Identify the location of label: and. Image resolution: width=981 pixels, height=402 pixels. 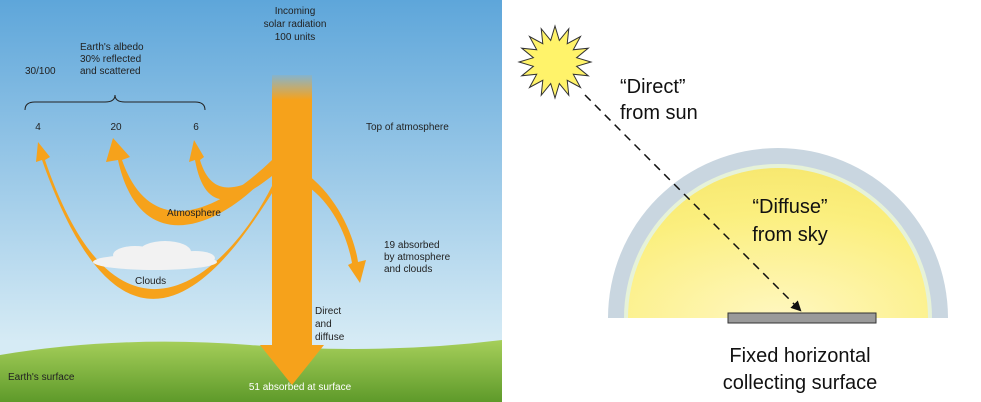
(323, 324).